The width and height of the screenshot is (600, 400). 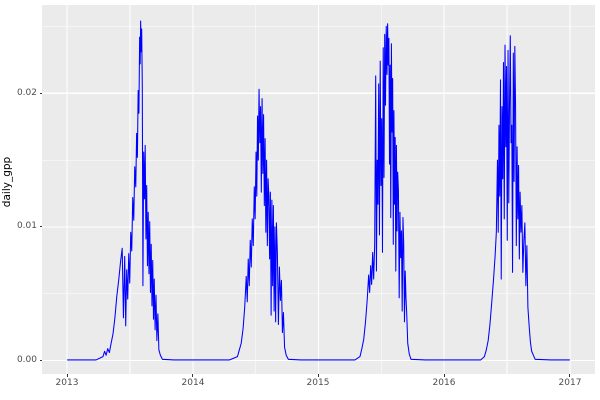 What do you see at coordinates (67, 383) in the screenshot?
I see `x-tick-label-2013: 2013` at bounding box center [67, 383].